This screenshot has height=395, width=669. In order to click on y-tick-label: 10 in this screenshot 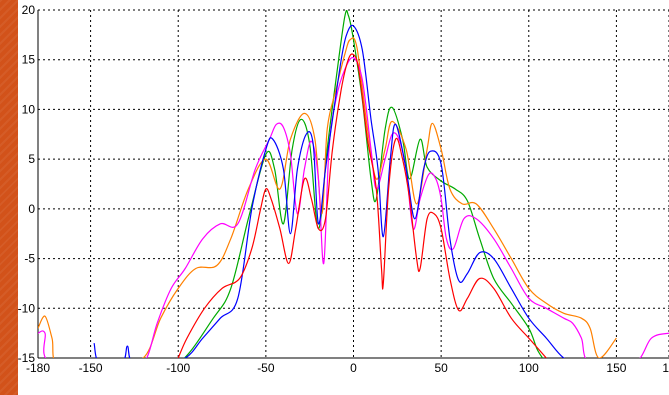, I will do `click(29, 109)`.